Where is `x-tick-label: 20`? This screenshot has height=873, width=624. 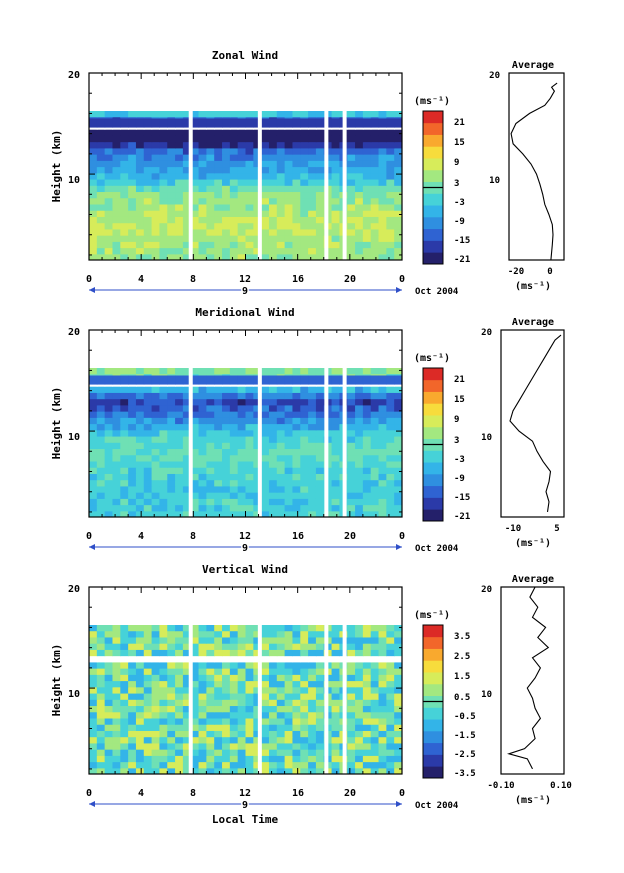
x-tick-label: 20 is located at coordinates (350, 536).